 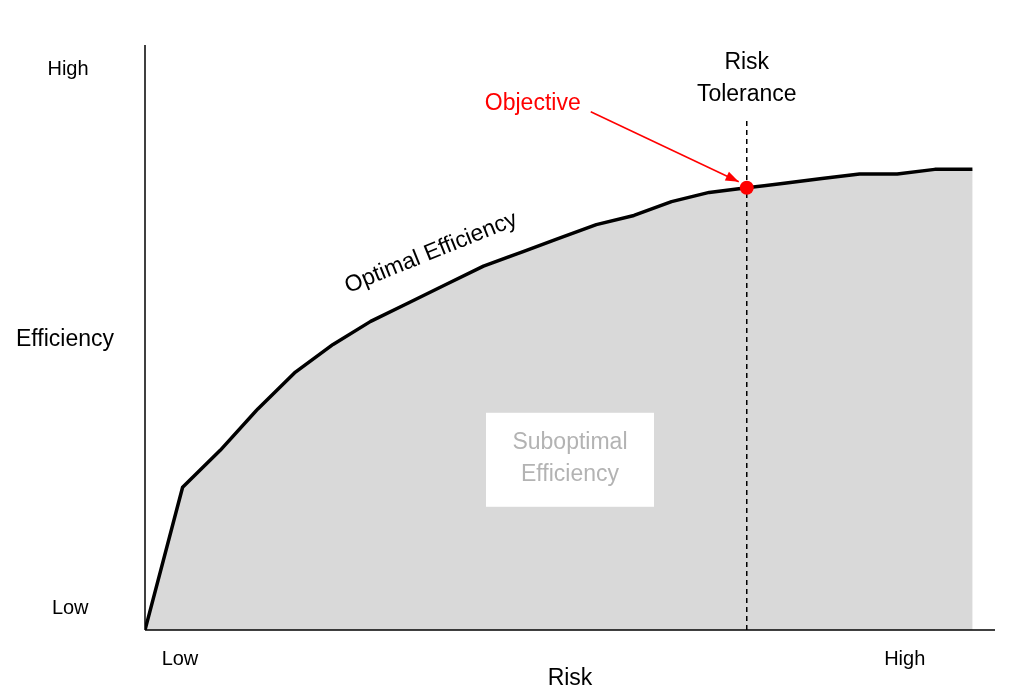 What do you see at coordinates (570, 677) in the screenshot?
I see `x-axis-title: Risk` at bounding box center [570, 677].